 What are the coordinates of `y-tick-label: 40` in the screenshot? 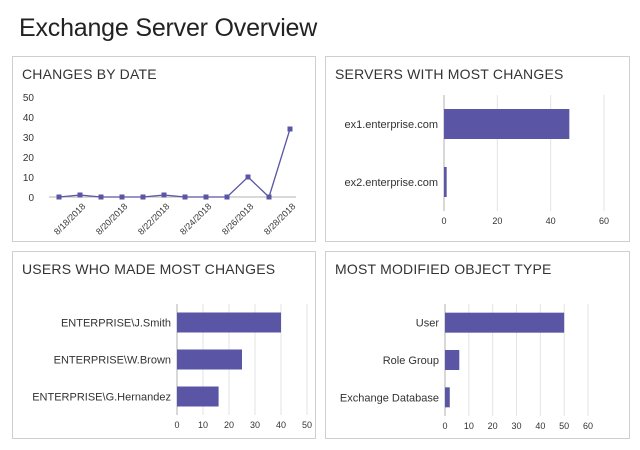 It's located at (29, 118).